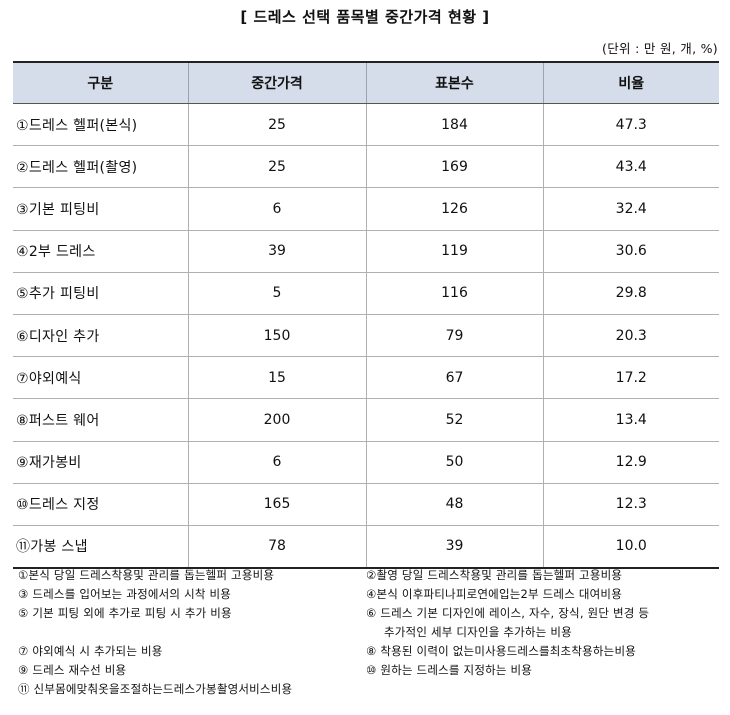 The height and width of the screenshot is (715, 730). What do you see at coordinates (276, 83) in the screenshot?
I see `header-median-price: 중간가격` at bounding box center [276, 83].